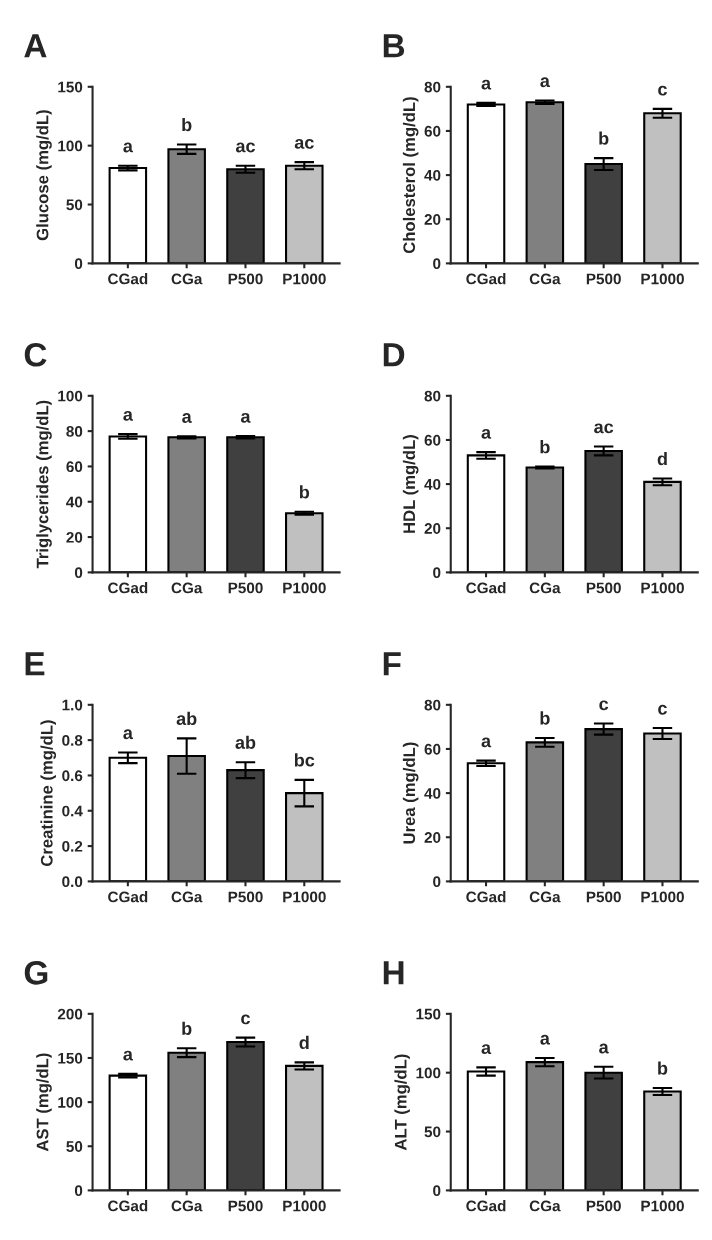 This screenshot has width=712, height=1240. I want to click on y-axis-title: Urea (mg/dL), so click(410, 793).